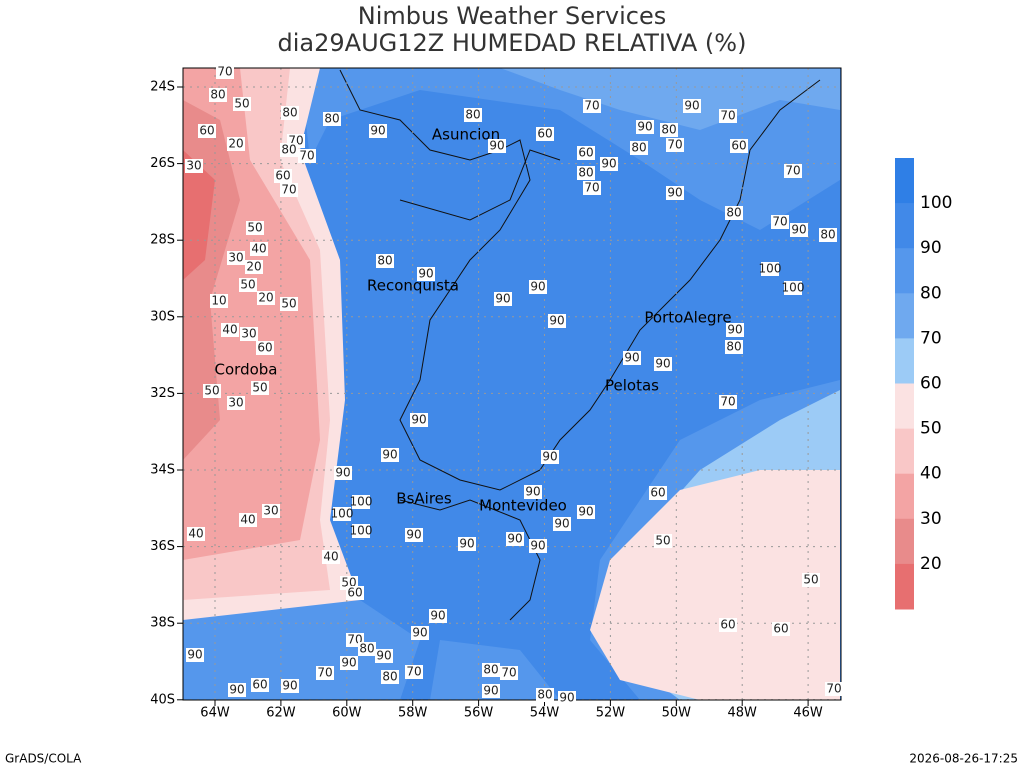 This screenshot has height=772, width=1024. I want to click on colorbar-label: 80, so click(931, 293).